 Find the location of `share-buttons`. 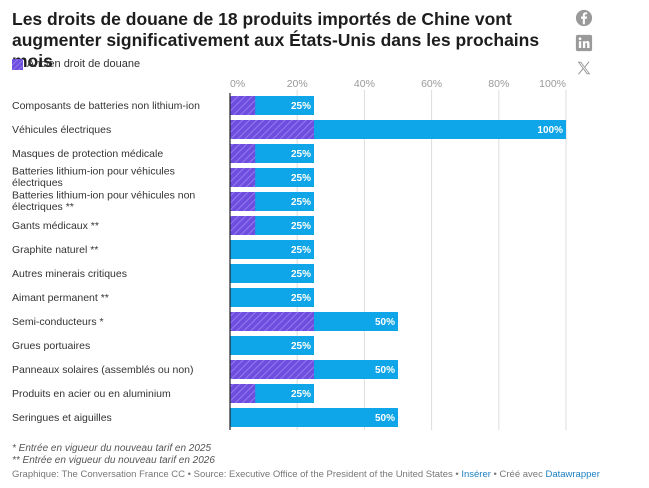

share-buttons is located at coordinates (585, 46).